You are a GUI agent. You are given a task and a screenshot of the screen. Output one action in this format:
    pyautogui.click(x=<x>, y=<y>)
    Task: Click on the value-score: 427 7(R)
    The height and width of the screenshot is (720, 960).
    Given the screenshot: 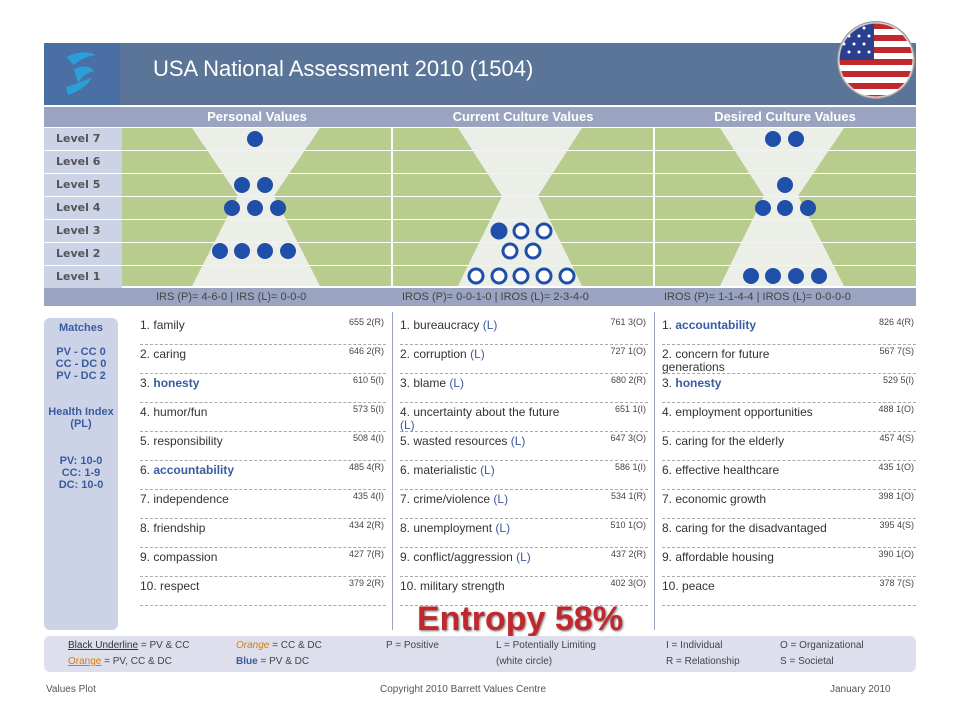 What is the action you would take?
    pyautogui.click(x=366, y=554)
    